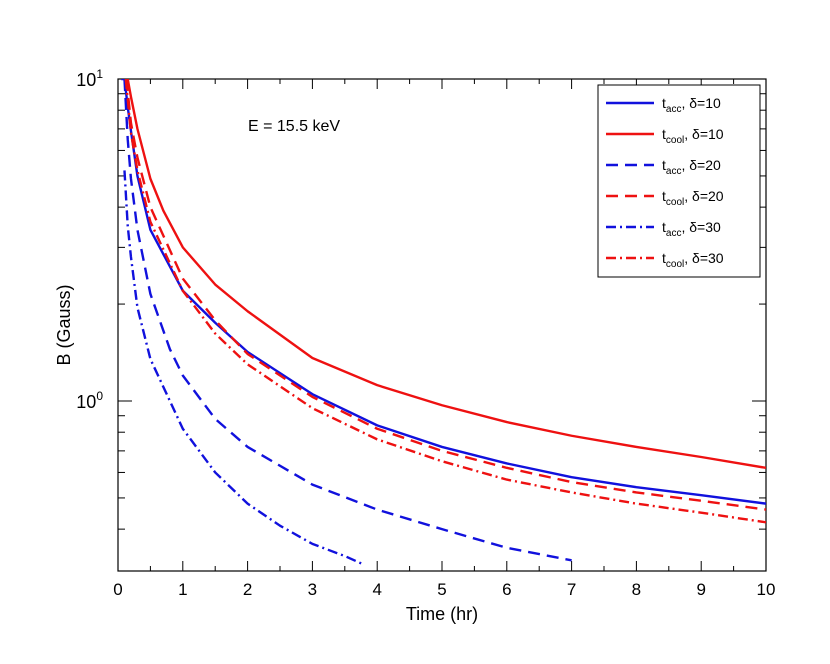 This screenshot has width=830, height=664. What do you see at coordinates (64, 324) in the screenshot?
I see `y-axis-label: B (Gauss)` at bounding box center [64, 324].